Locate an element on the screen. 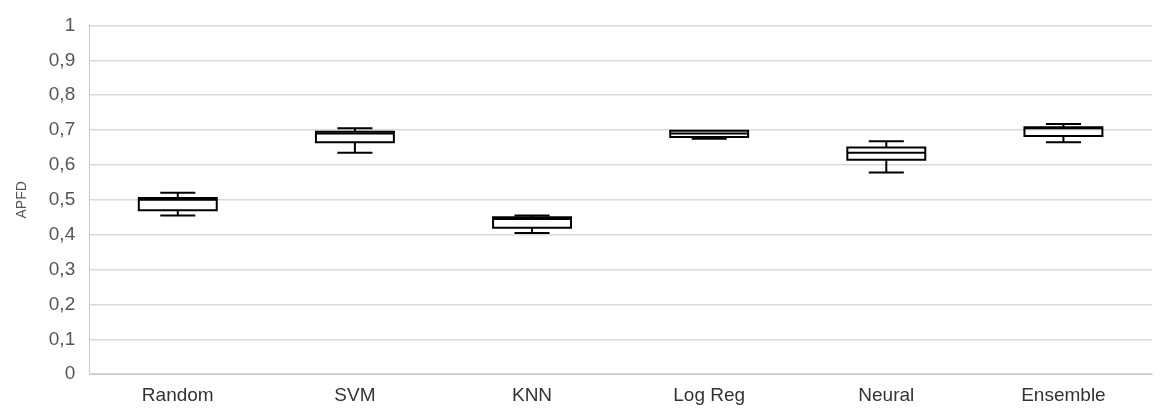 The width and height of the screenshot is (1172, 417). x-tick-label: Random is located at coordinates (177, 394).